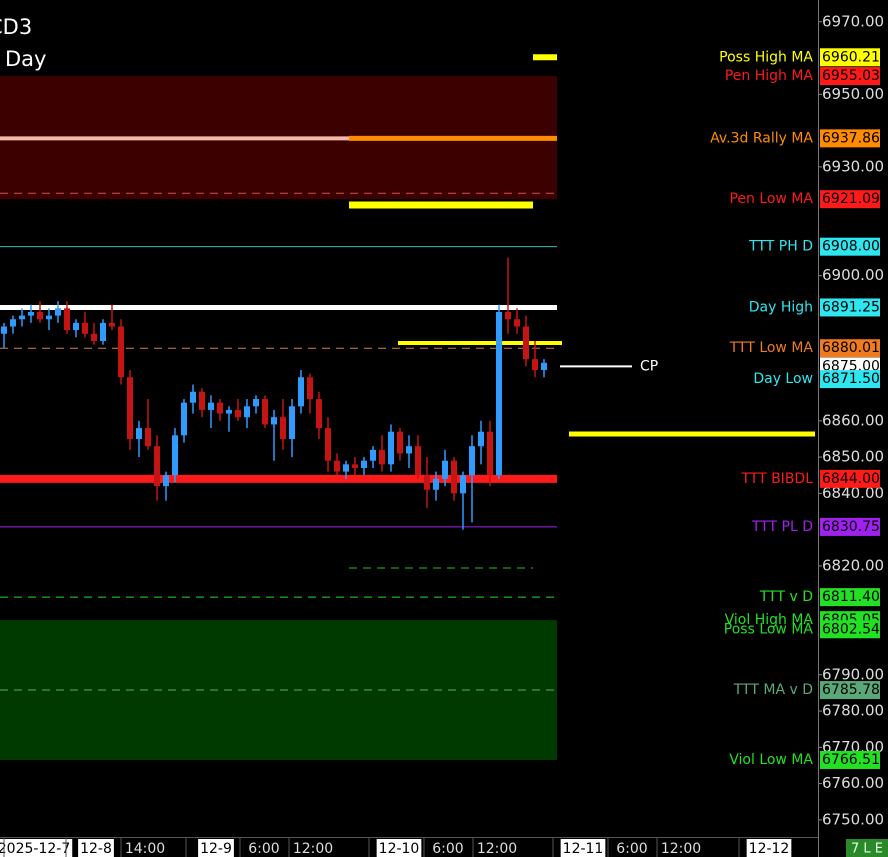  I want to click on y-tick-label: 6840.00, so click(853, 493).